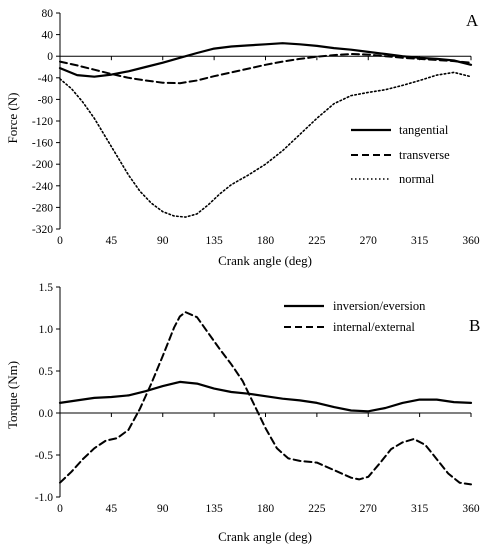 The image size is (492, 550). Describe the element at coordinates (44, 456) in the screenshot. I see `panel-b-y-tick-label: -0.5` at that location.